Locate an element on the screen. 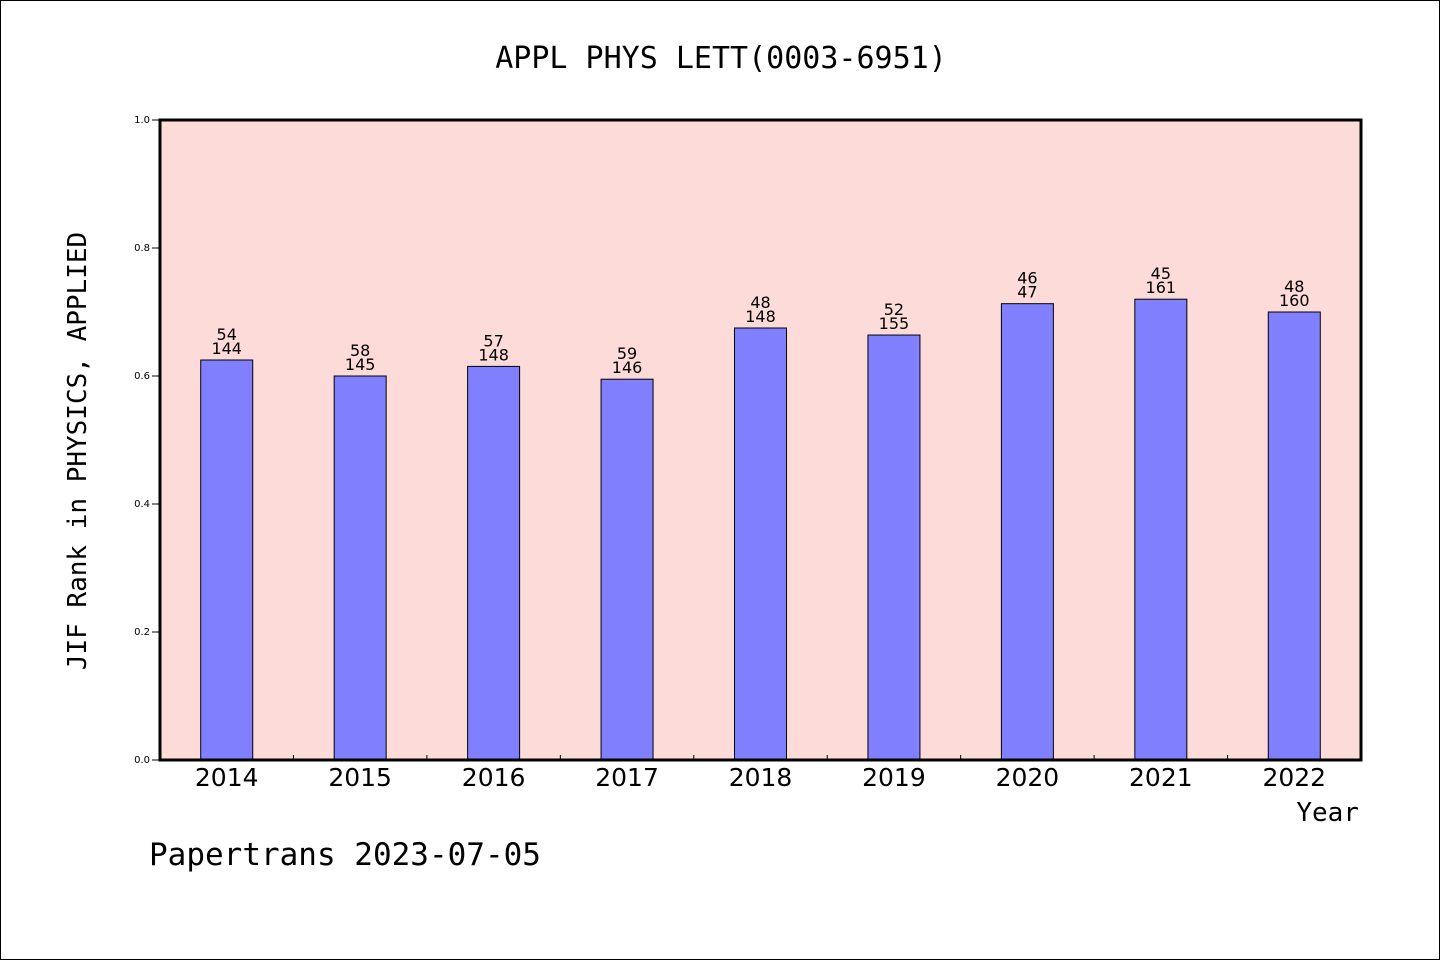 The height and width of the screenshot is (960, 1440). data-label-top-2017: 59 is located at coordinates (627, 353).